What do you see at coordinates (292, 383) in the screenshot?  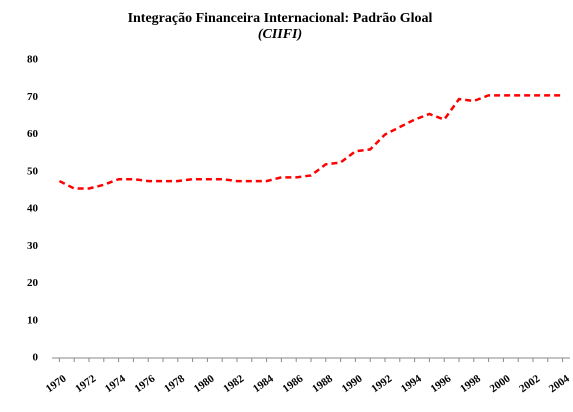 I see `x-tick-label: 1986` at bounding box center [292, 383].